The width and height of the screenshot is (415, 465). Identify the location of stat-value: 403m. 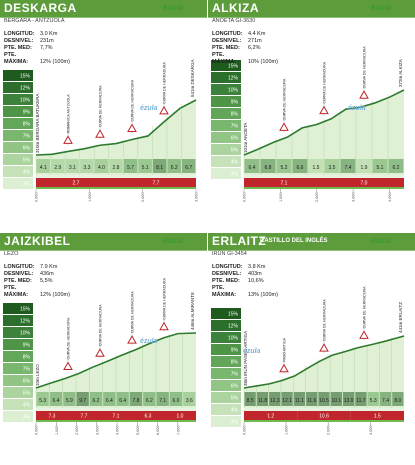
(255, 274).